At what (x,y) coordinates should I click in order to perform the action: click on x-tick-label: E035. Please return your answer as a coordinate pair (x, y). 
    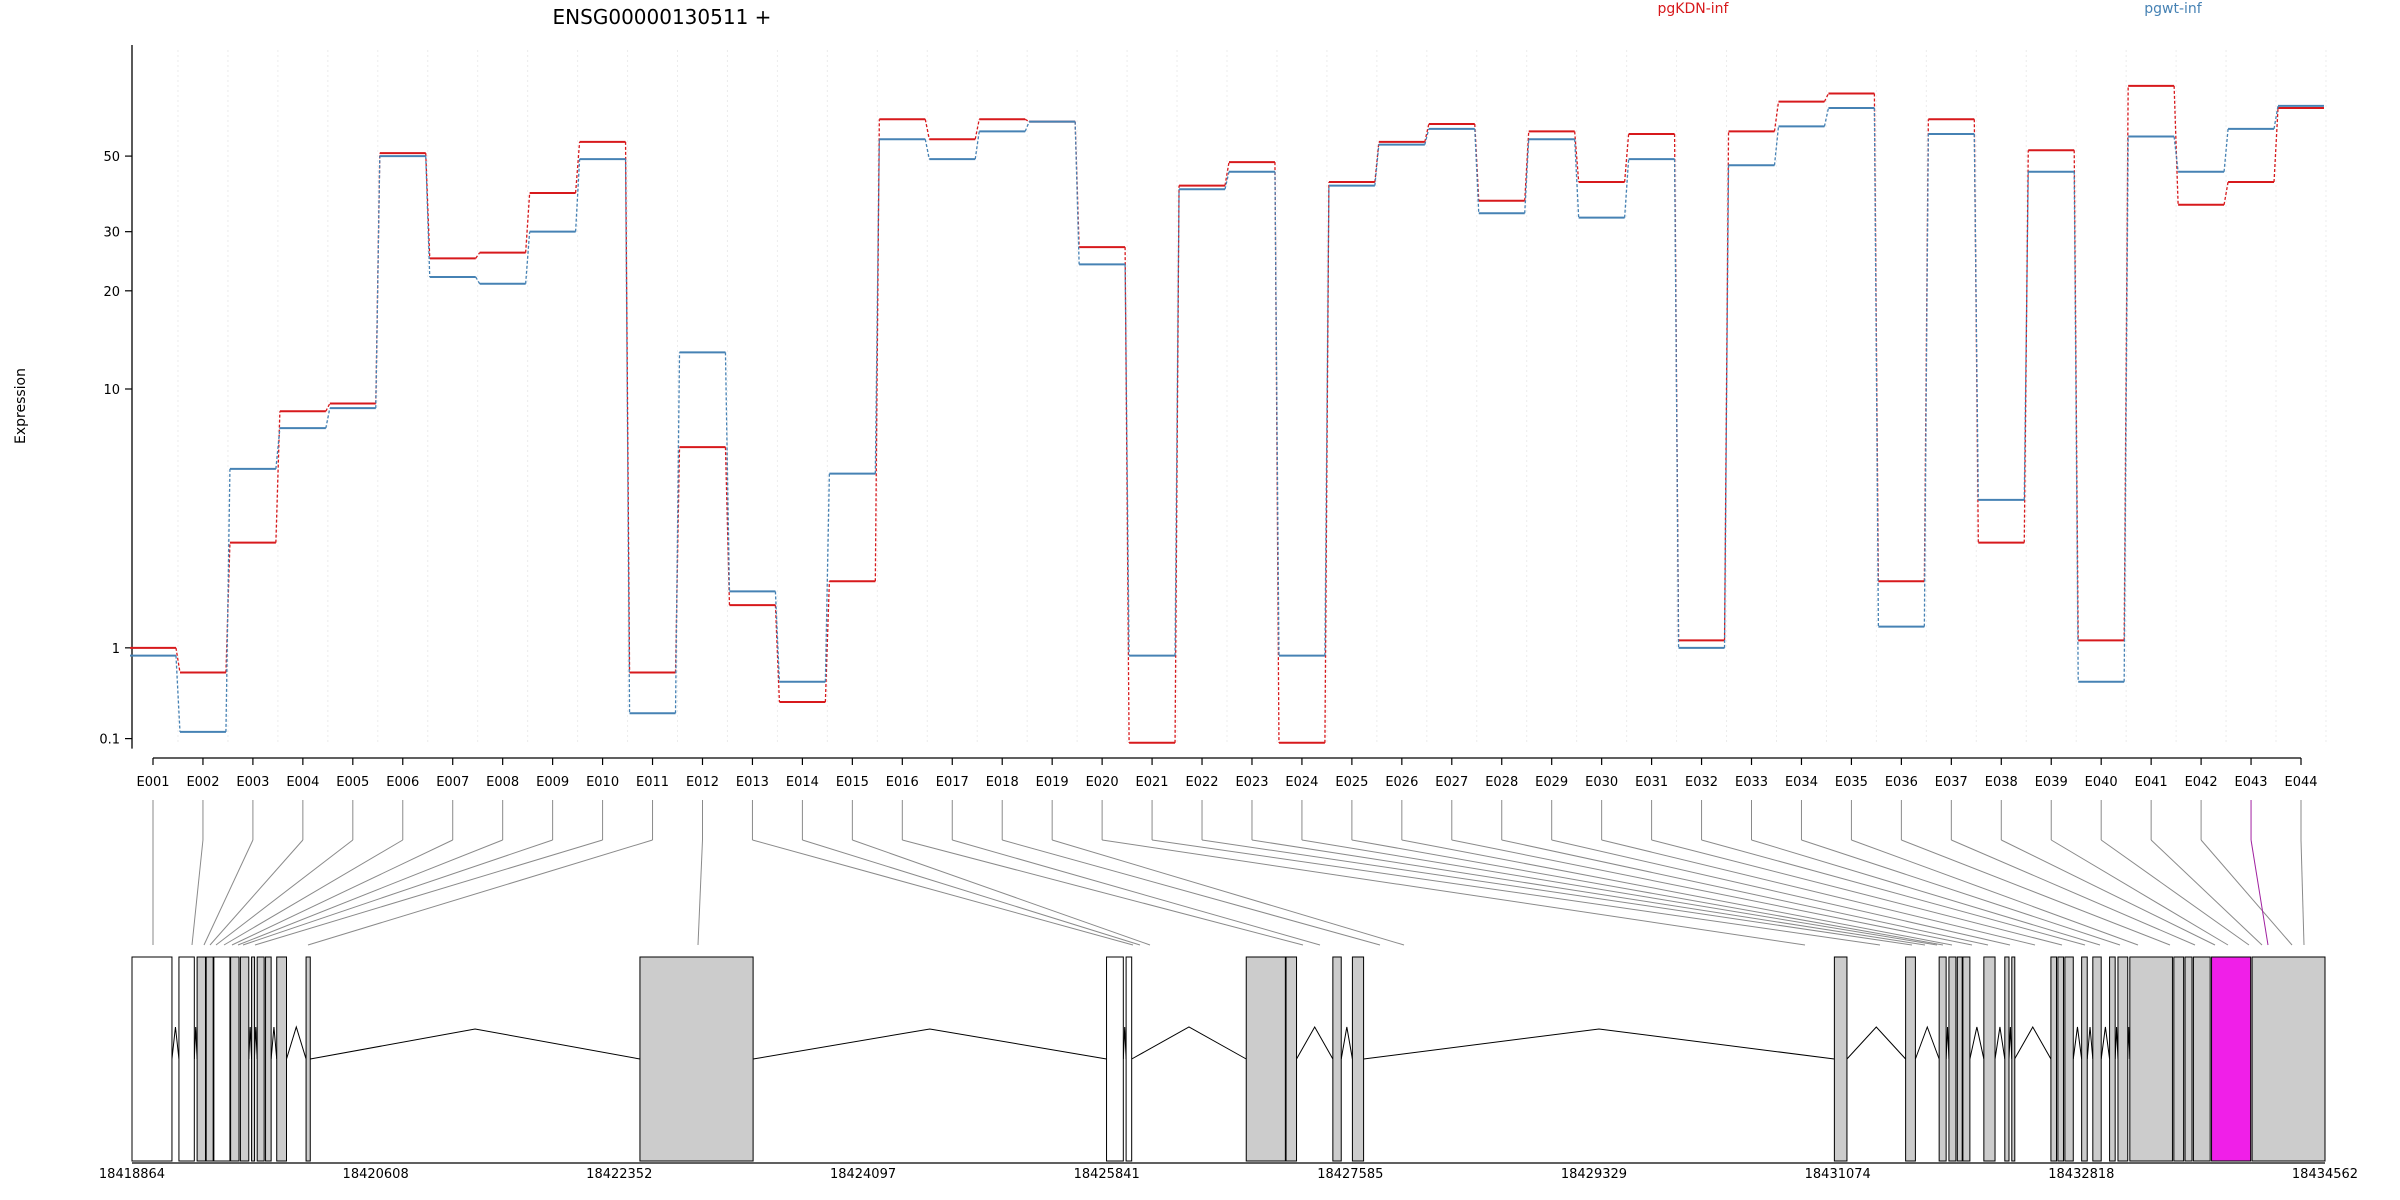
    Looking at the image, I should click on (1851, 782).